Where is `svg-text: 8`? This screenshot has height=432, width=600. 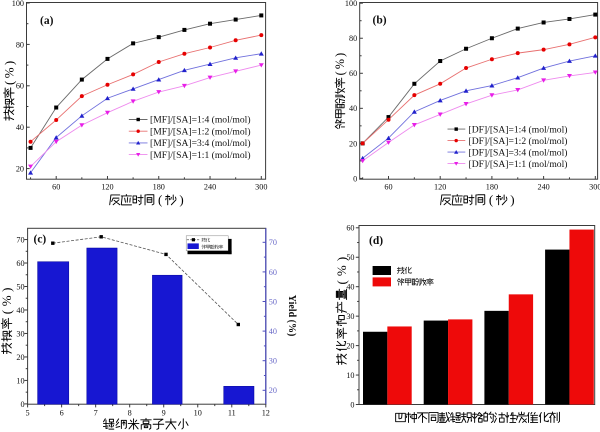
svg-text: 8 is located at coordinates (130, 413).